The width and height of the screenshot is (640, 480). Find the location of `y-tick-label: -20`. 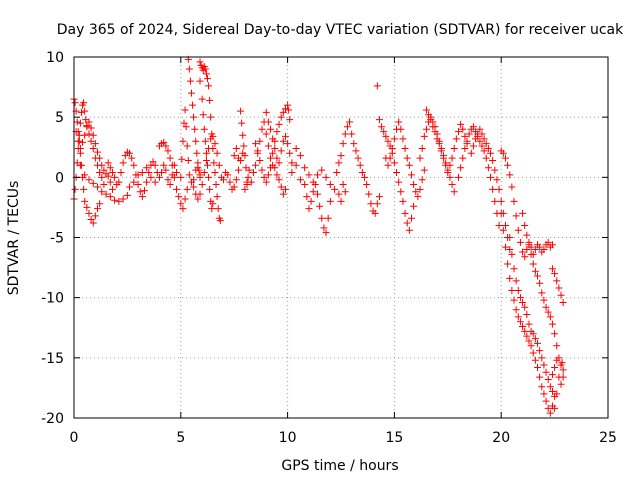

y-tick-label: -20 is located at coordinates (52, 419).